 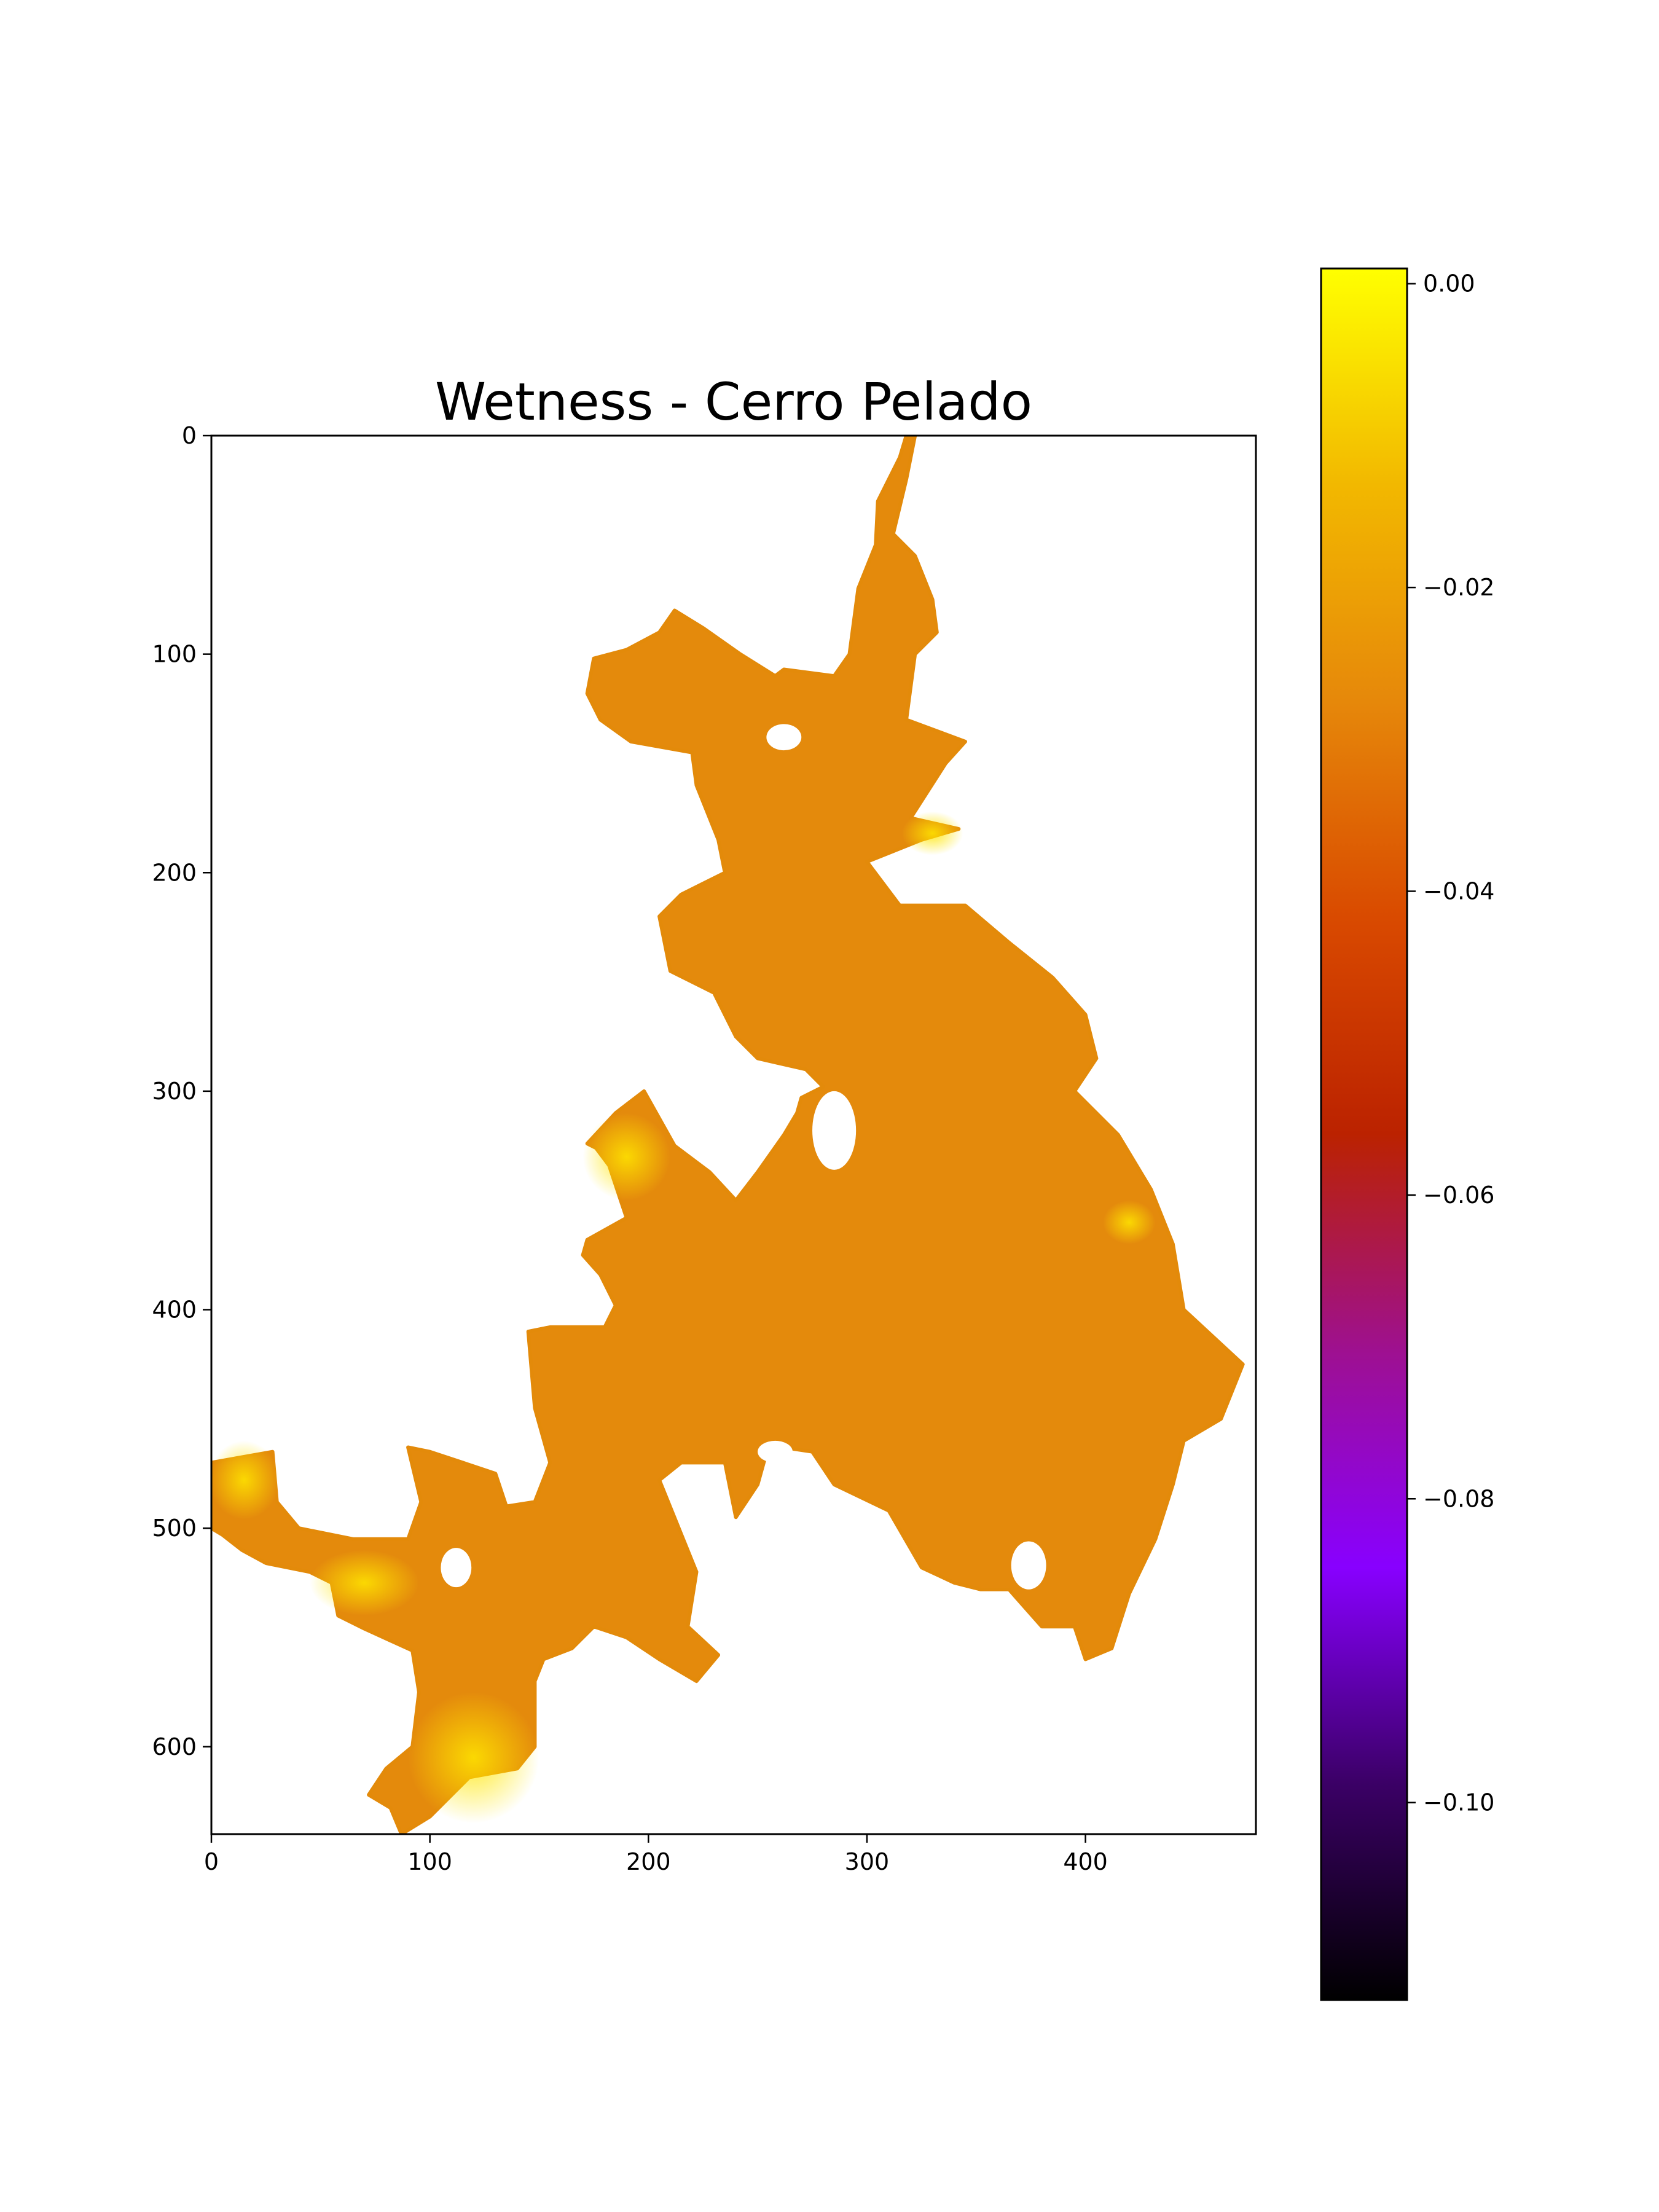 What do you see at coordinates (174, 654) in the screenshot?
I see `y-tick-label: 100` at bounding box center [174, 654].